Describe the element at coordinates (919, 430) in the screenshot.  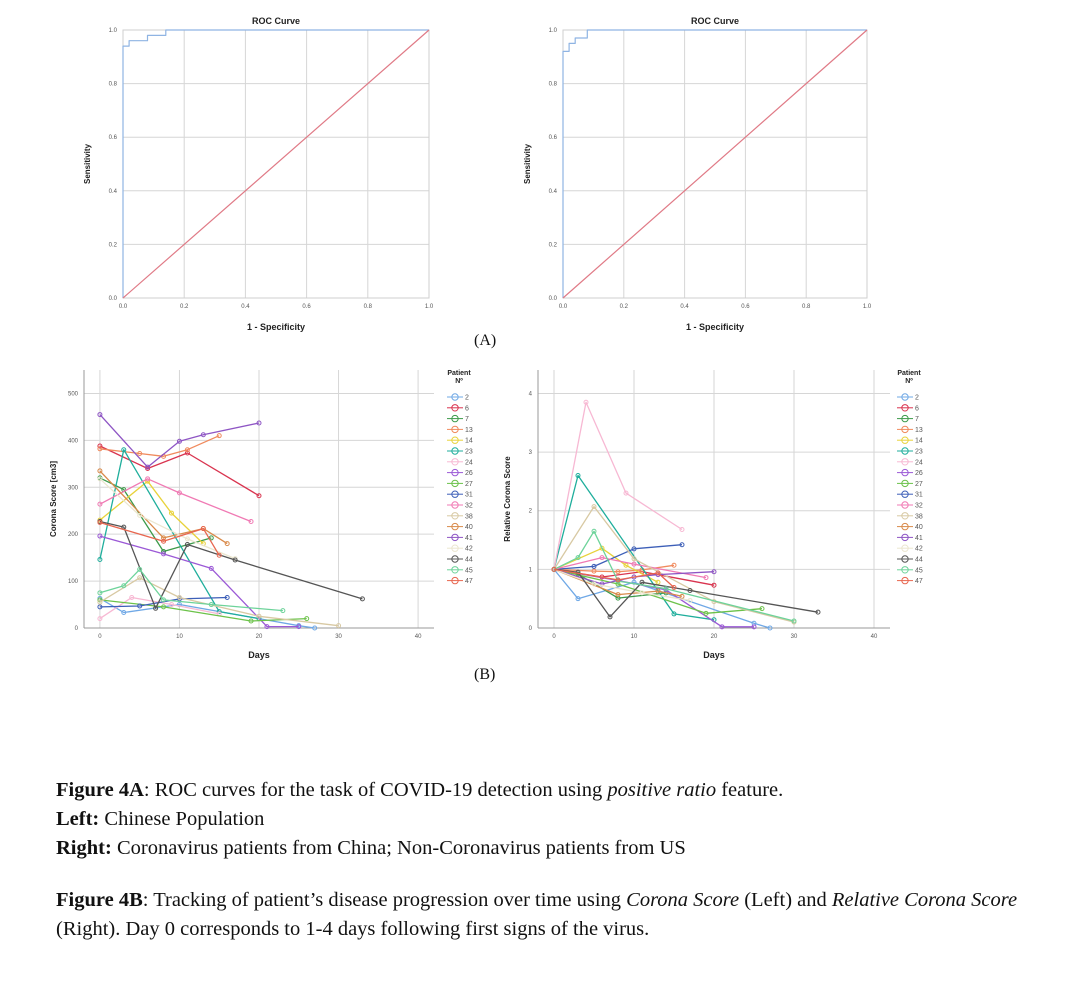
I see `legend-label: 13` at that location.